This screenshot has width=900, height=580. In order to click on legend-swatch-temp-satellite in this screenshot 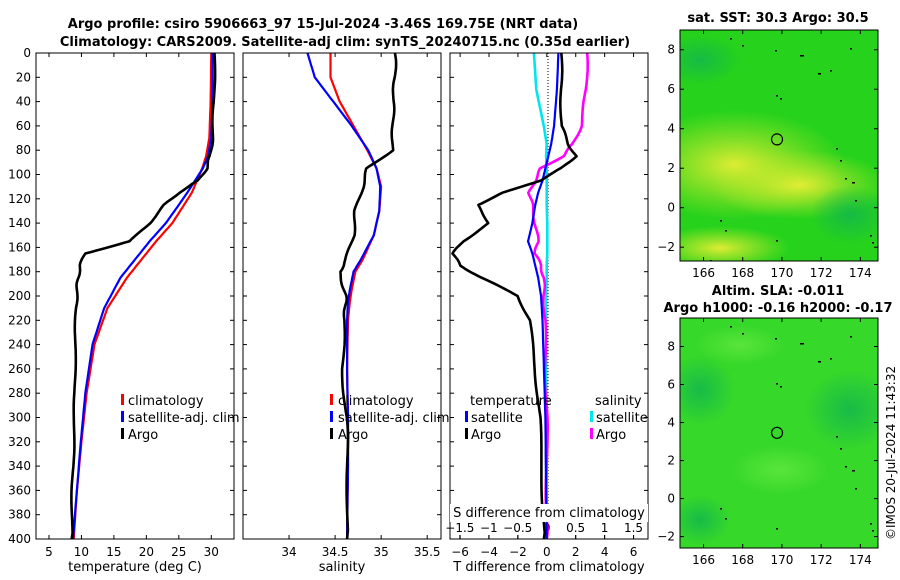, I will do `click(466, 416)`.